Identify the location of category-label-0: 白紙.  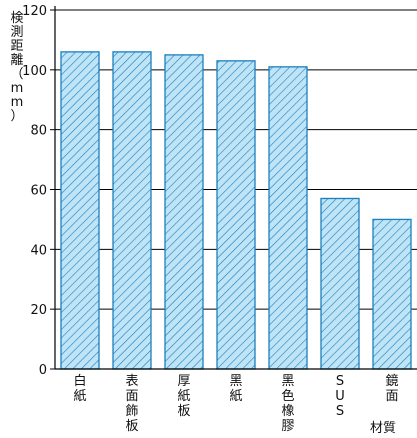
(79, 388).